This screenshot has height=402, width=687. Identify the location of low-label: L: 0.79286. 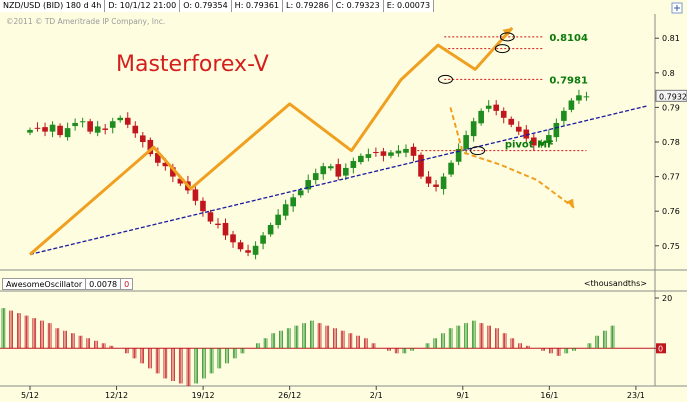
(308, 6).